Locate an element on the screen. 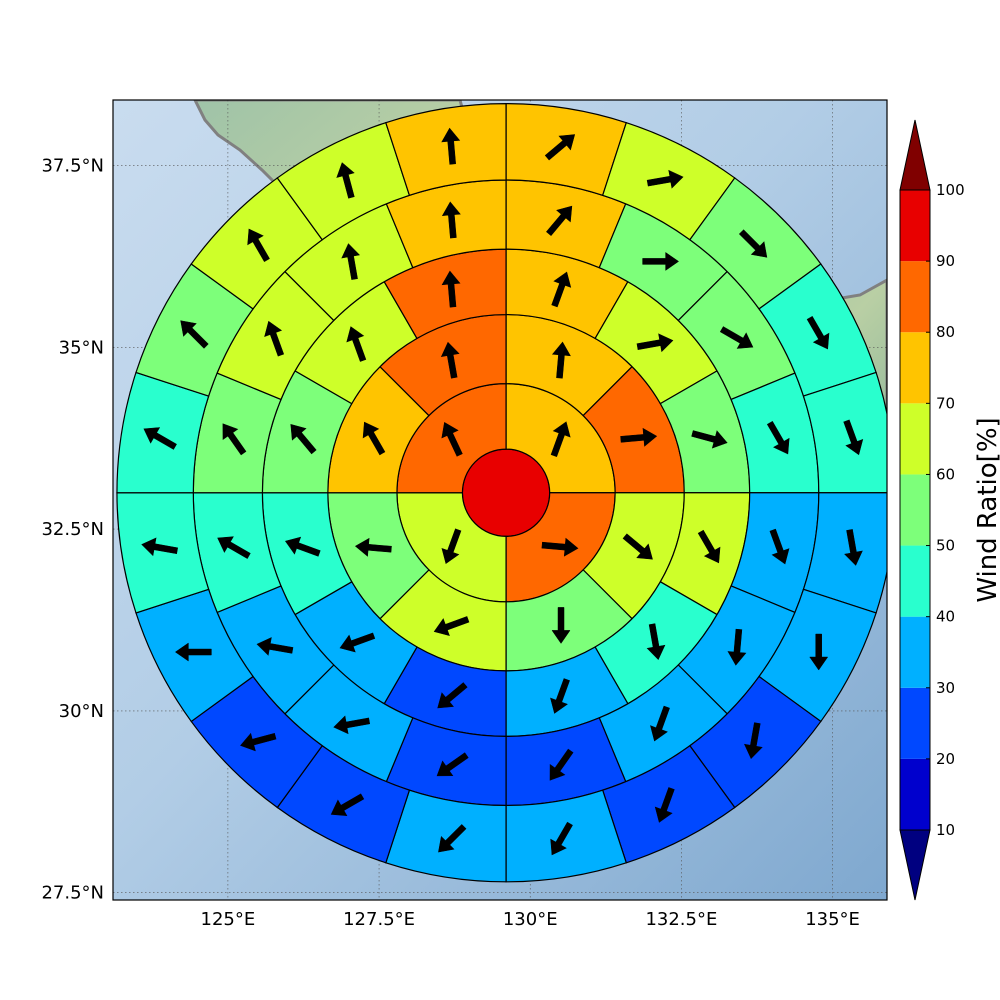  wind-arrow-r4-s14 is located at coordinates (351, 261).